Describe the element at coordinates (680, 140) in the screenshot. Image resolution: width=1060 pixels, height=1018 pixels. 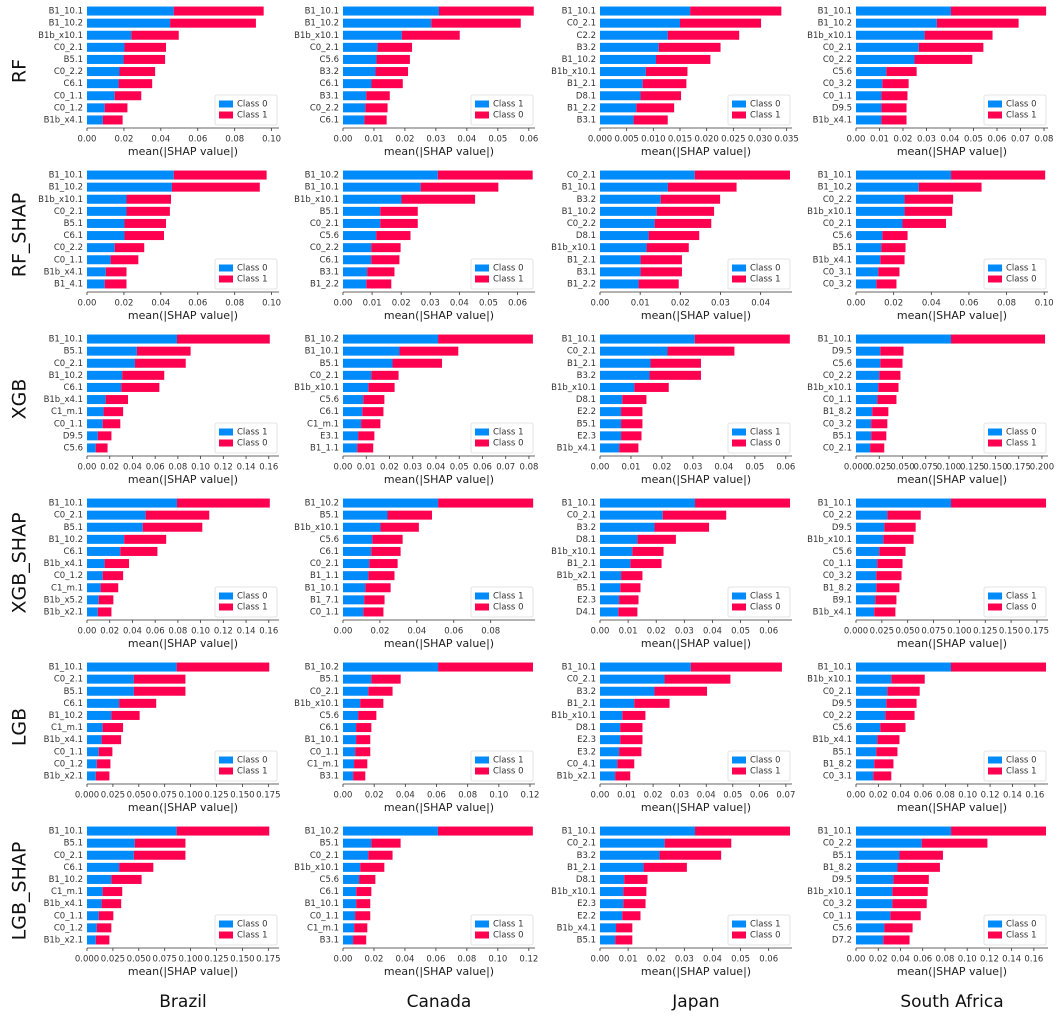
I see `x-tick-label: 0.015` at that location.